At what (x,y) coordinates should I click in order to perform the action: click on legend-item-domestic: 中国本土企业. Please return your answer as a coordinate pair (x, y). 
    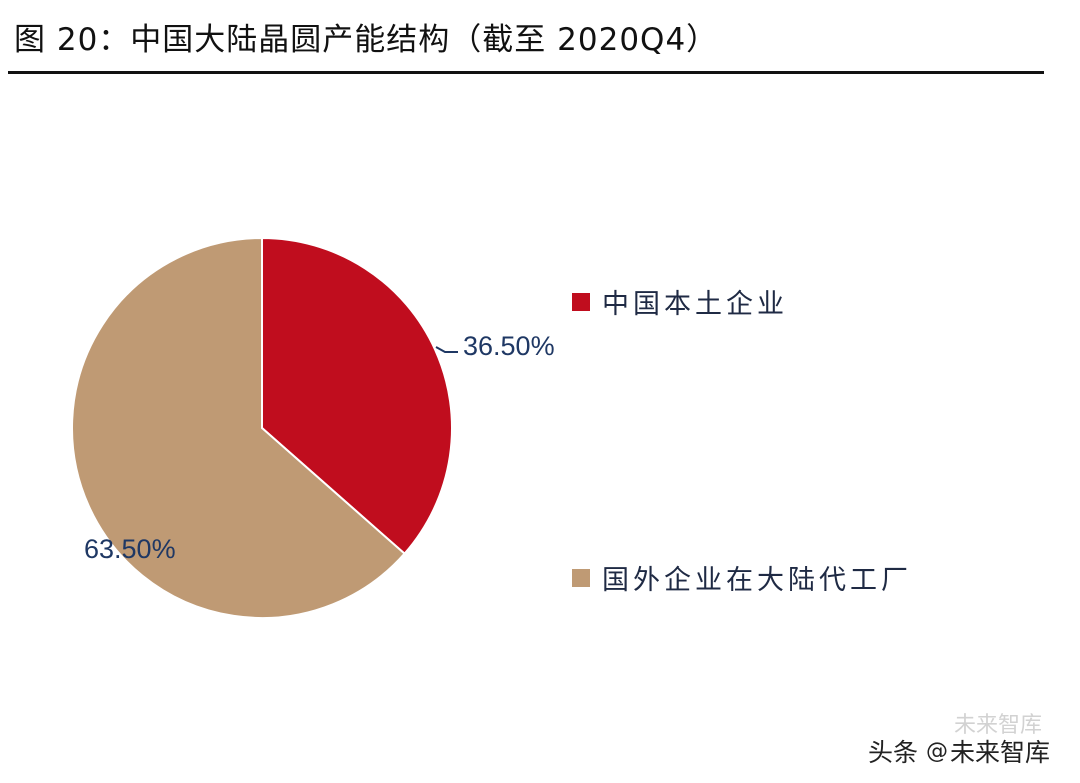
    Looking at the image, I should click on (680, 301).